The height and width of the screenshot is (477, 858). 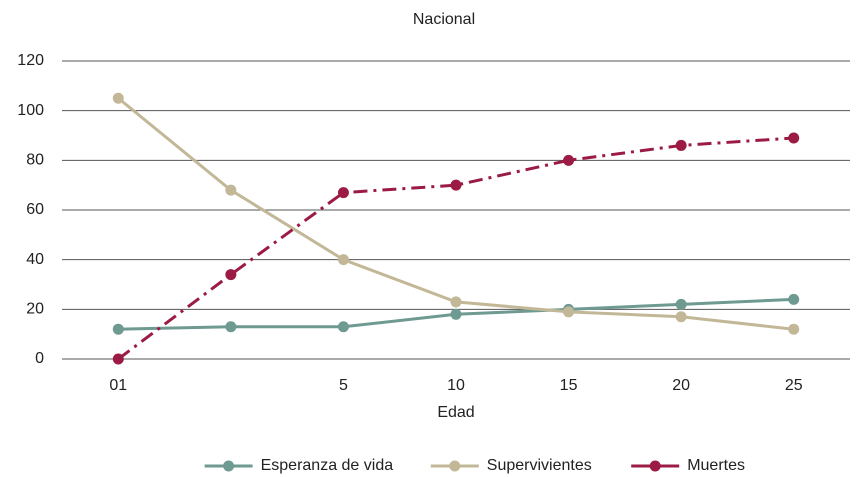 I want to click on x-tick-label: 5, so click(x=343, y=385).